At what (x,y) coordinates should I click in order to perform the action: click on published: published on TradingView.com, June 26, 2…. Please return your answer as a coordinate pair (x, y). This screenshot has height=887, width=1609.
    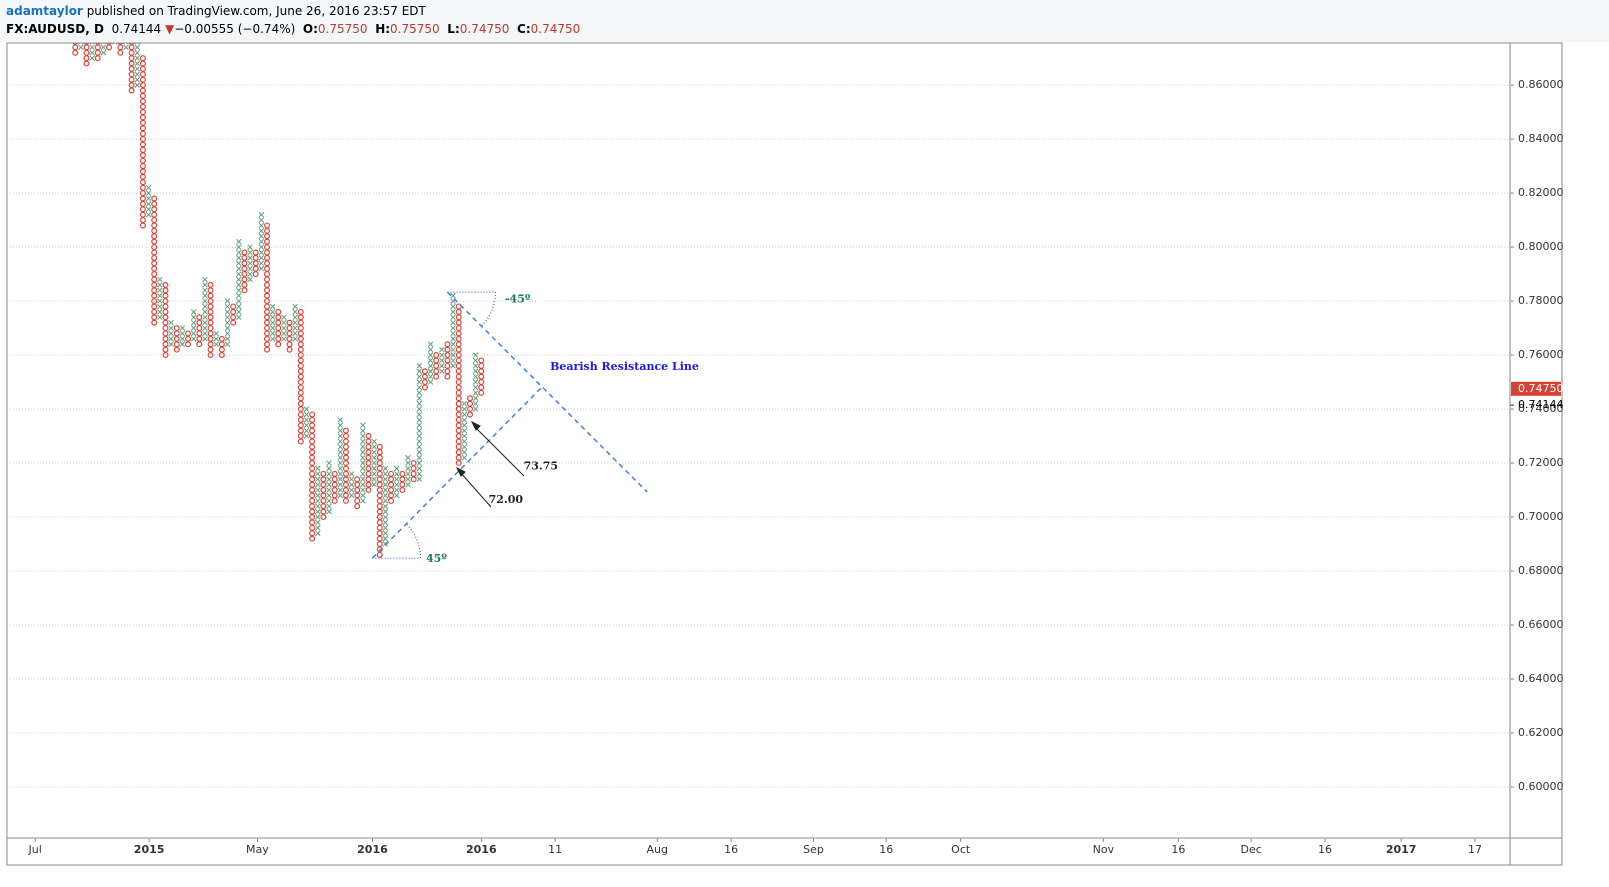
    Looking at the image, I should click on (256, 11).